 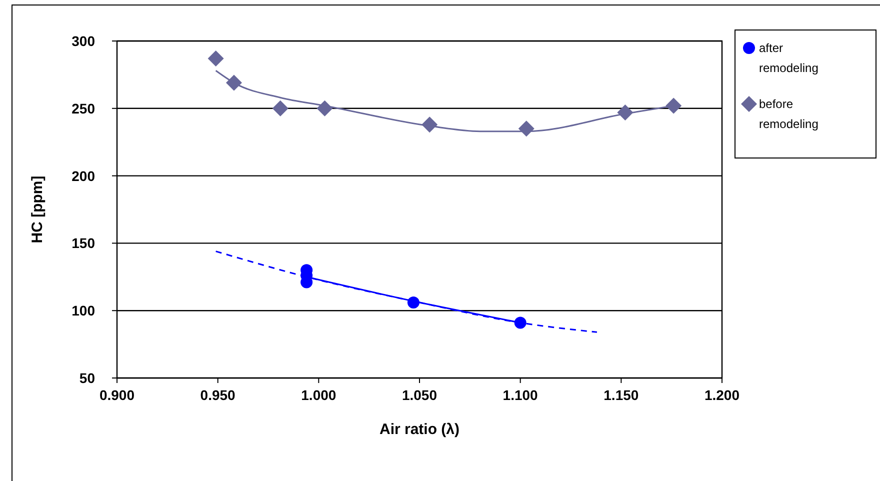 I want to click on y-axis-title: HC [ppm], so click(x=37, y=210).